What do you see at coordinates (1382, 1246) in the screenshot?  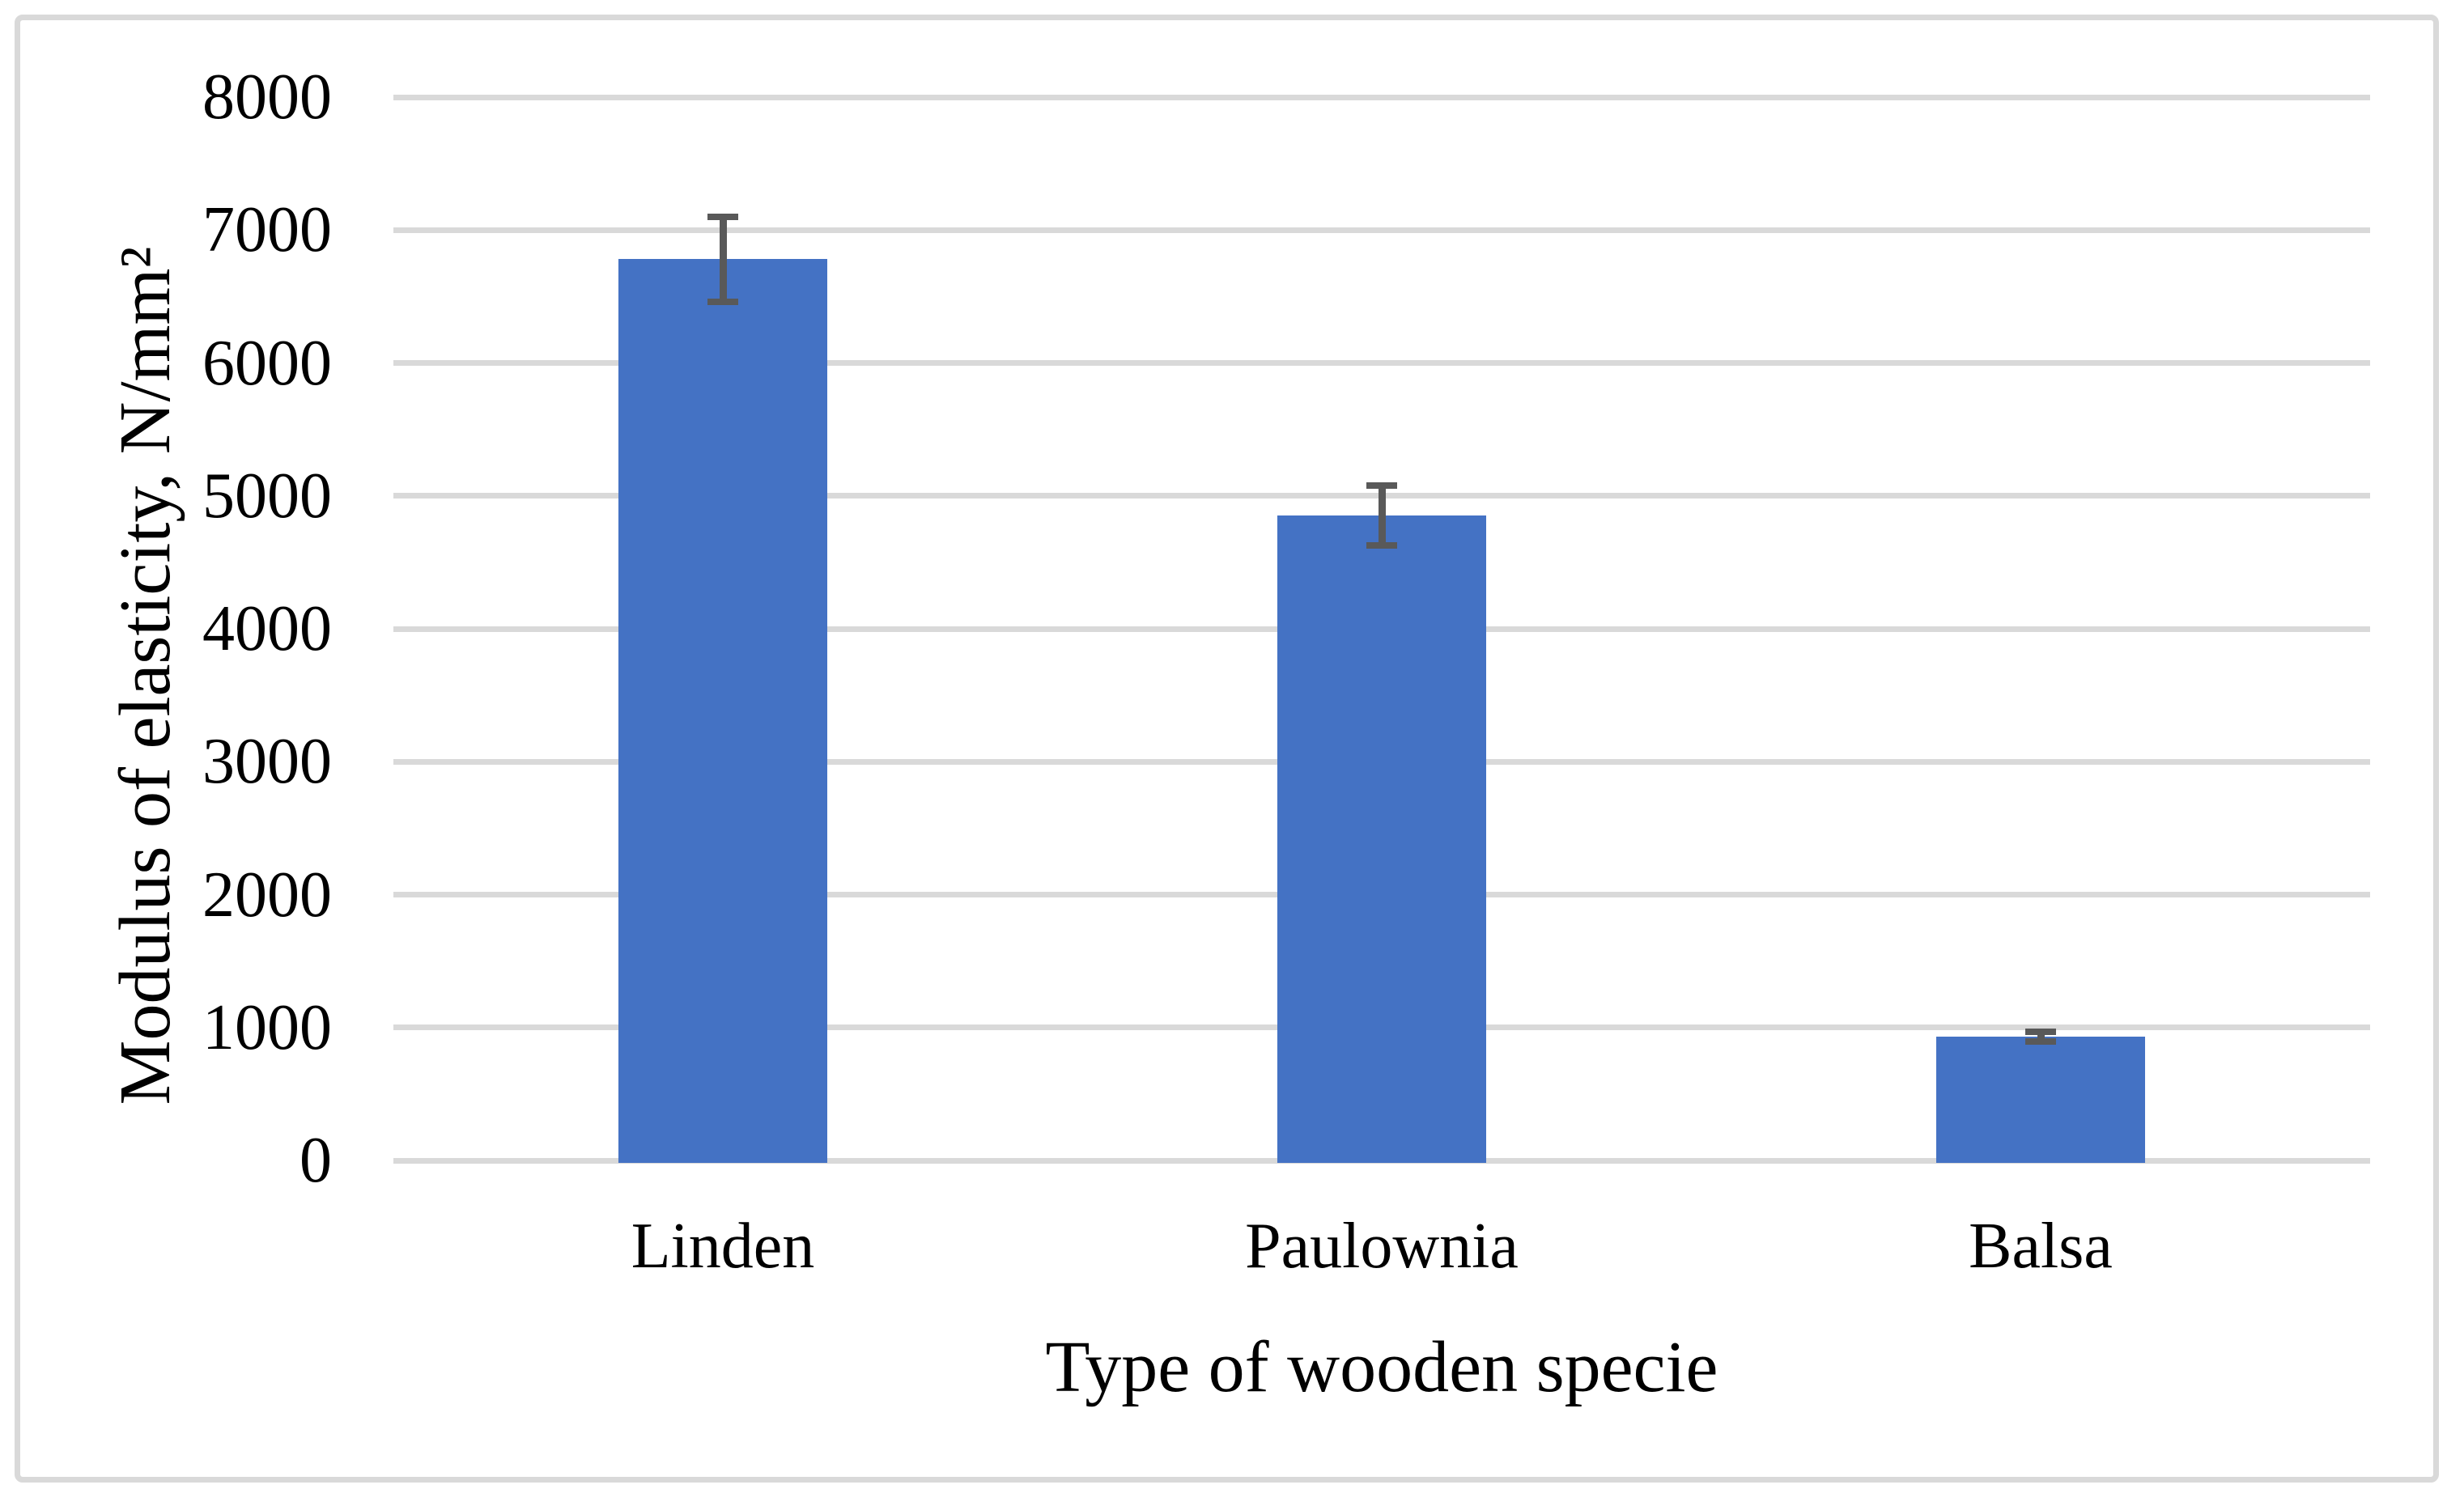 I see `x-category-label: Paulownia` at bounding box center [1382, 1246].